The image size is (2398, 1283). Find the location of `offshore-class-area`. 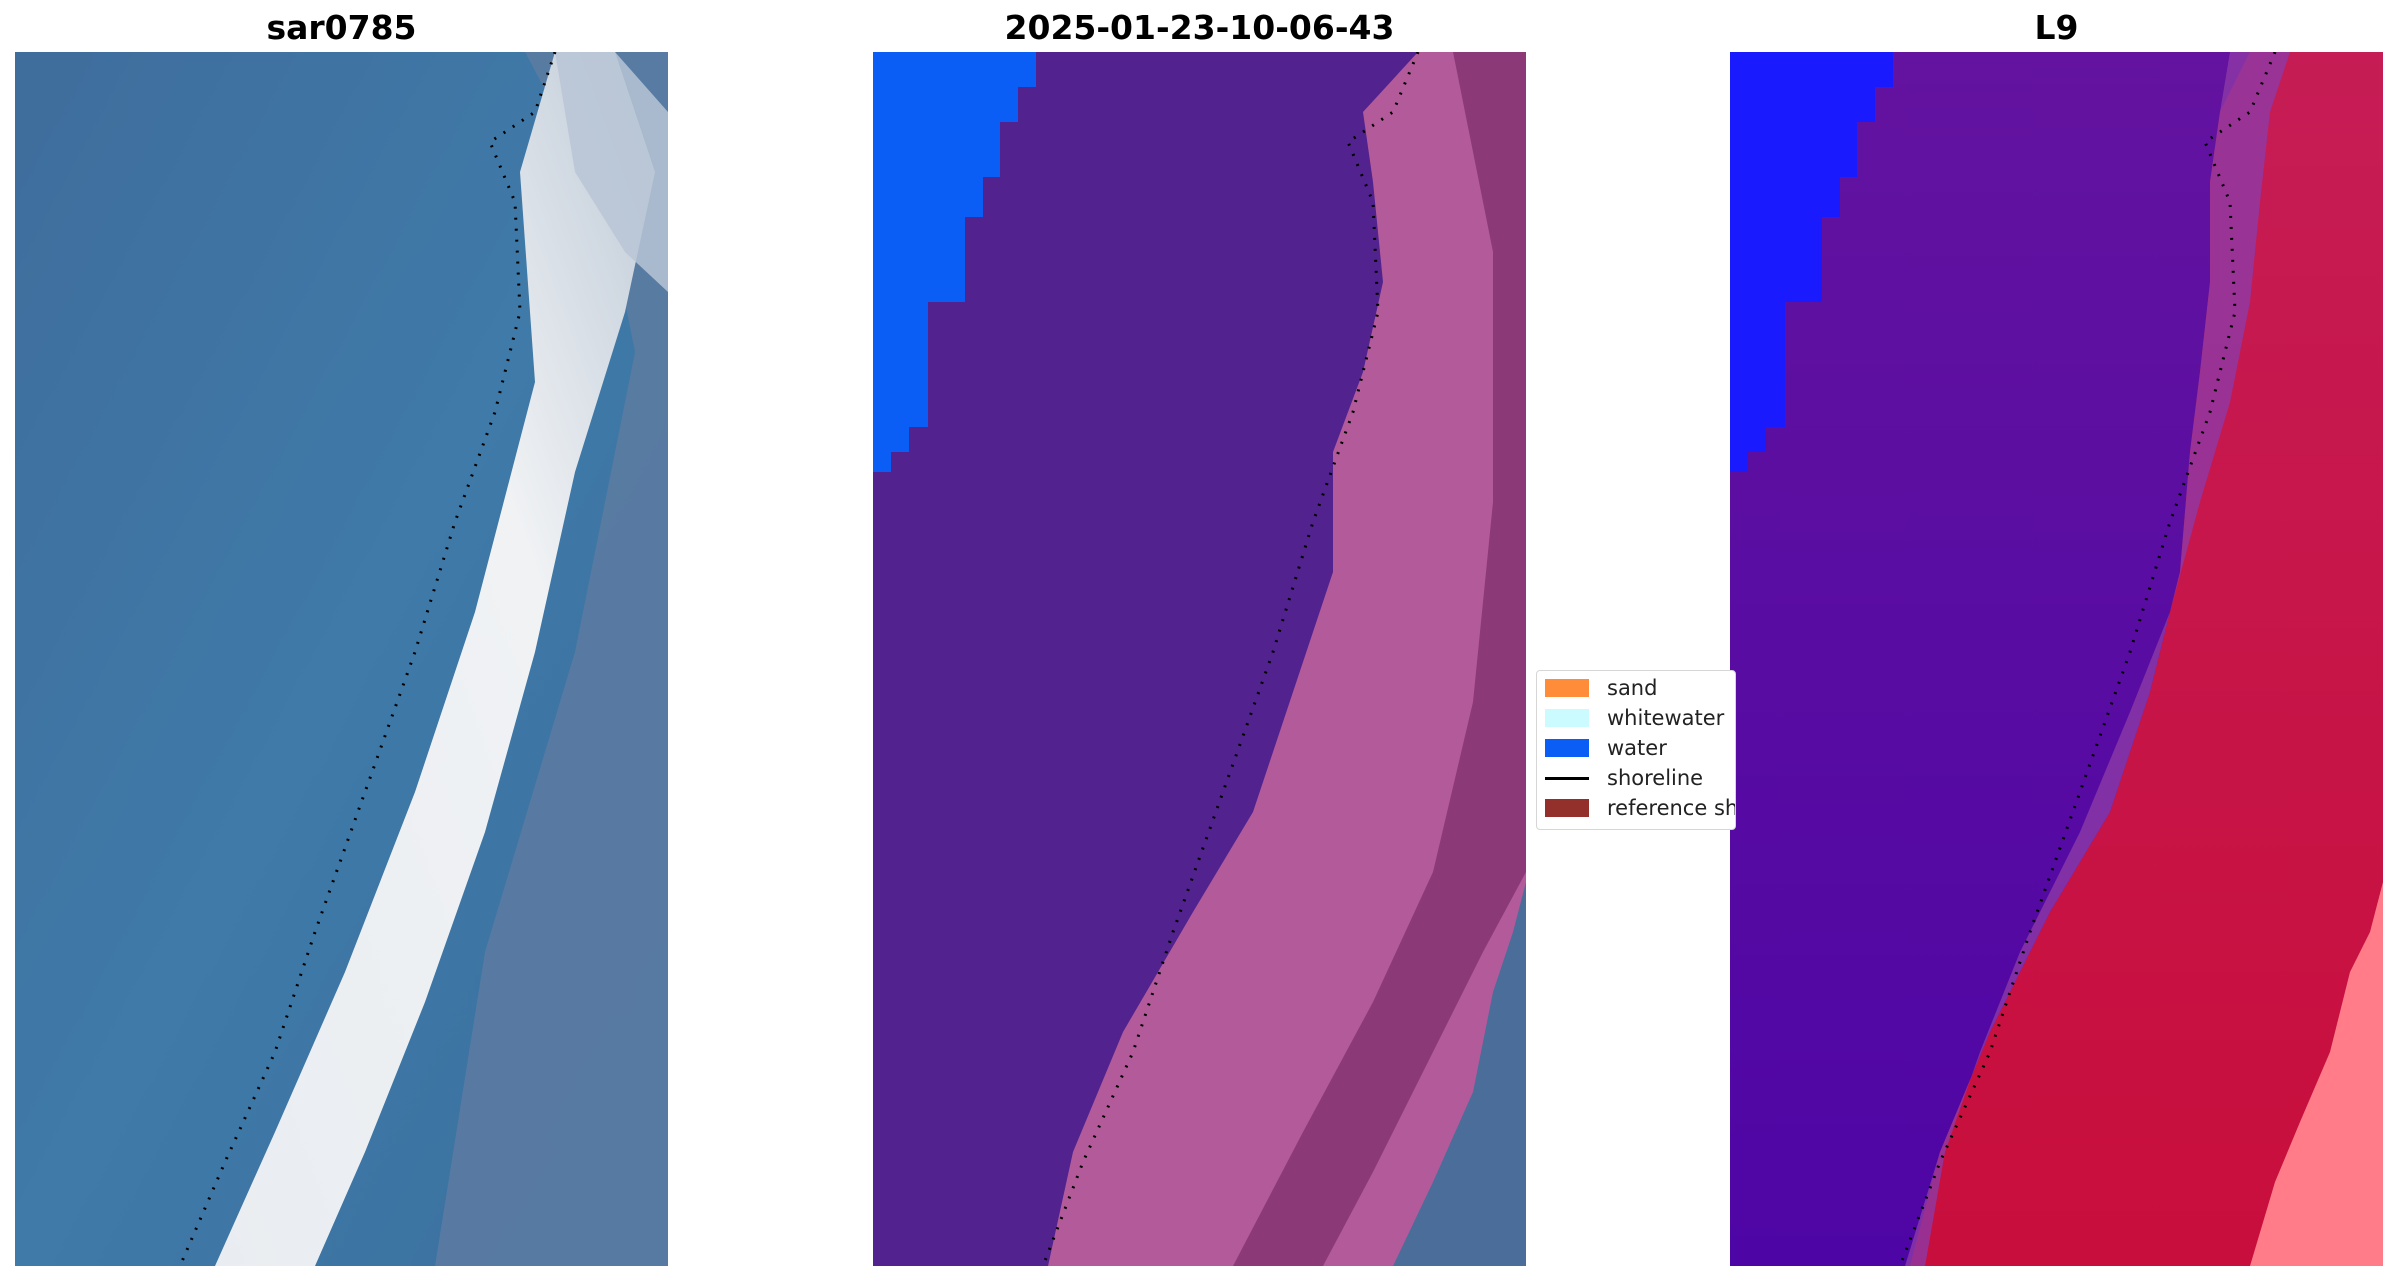

offshore-class-area is located at coordinates (1459, 1074).